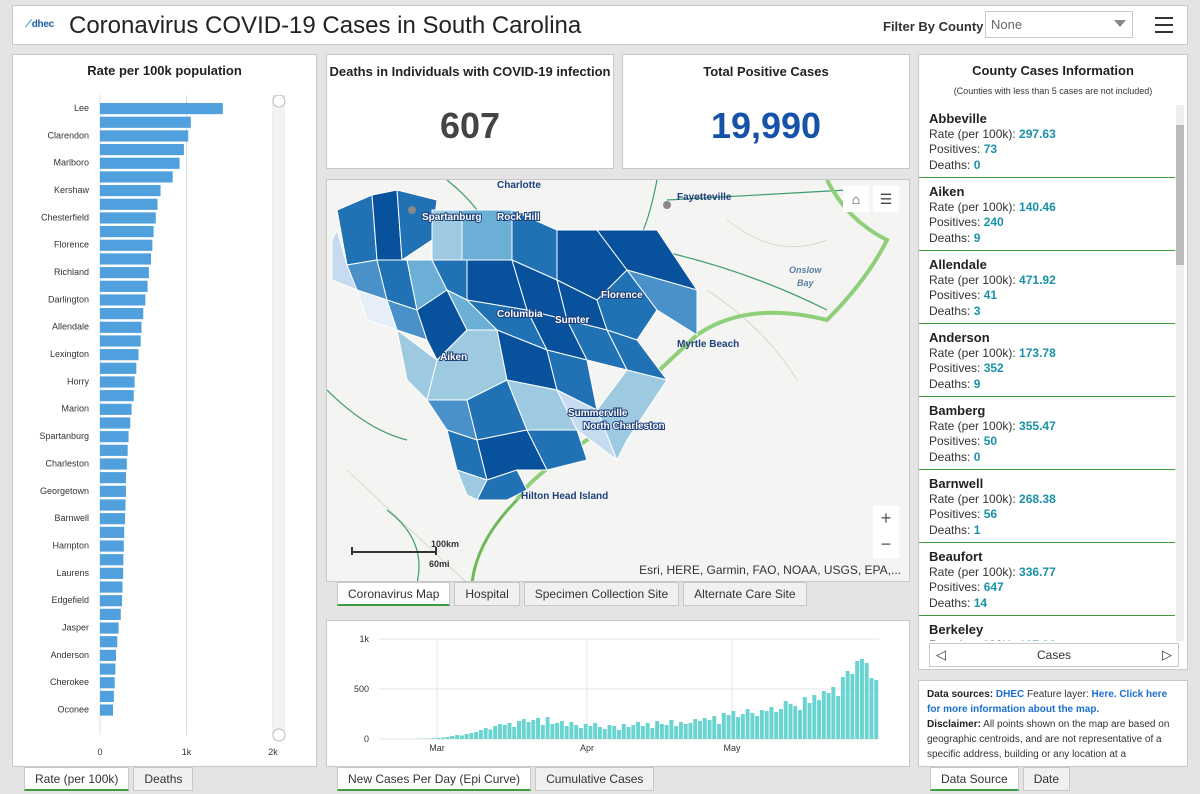 This screenshot has width=1200, height=794. What do you see at coordinates (956, 629) in the screenshot?
I see `county-name: Berkeley` at bounding box center [956, 629].